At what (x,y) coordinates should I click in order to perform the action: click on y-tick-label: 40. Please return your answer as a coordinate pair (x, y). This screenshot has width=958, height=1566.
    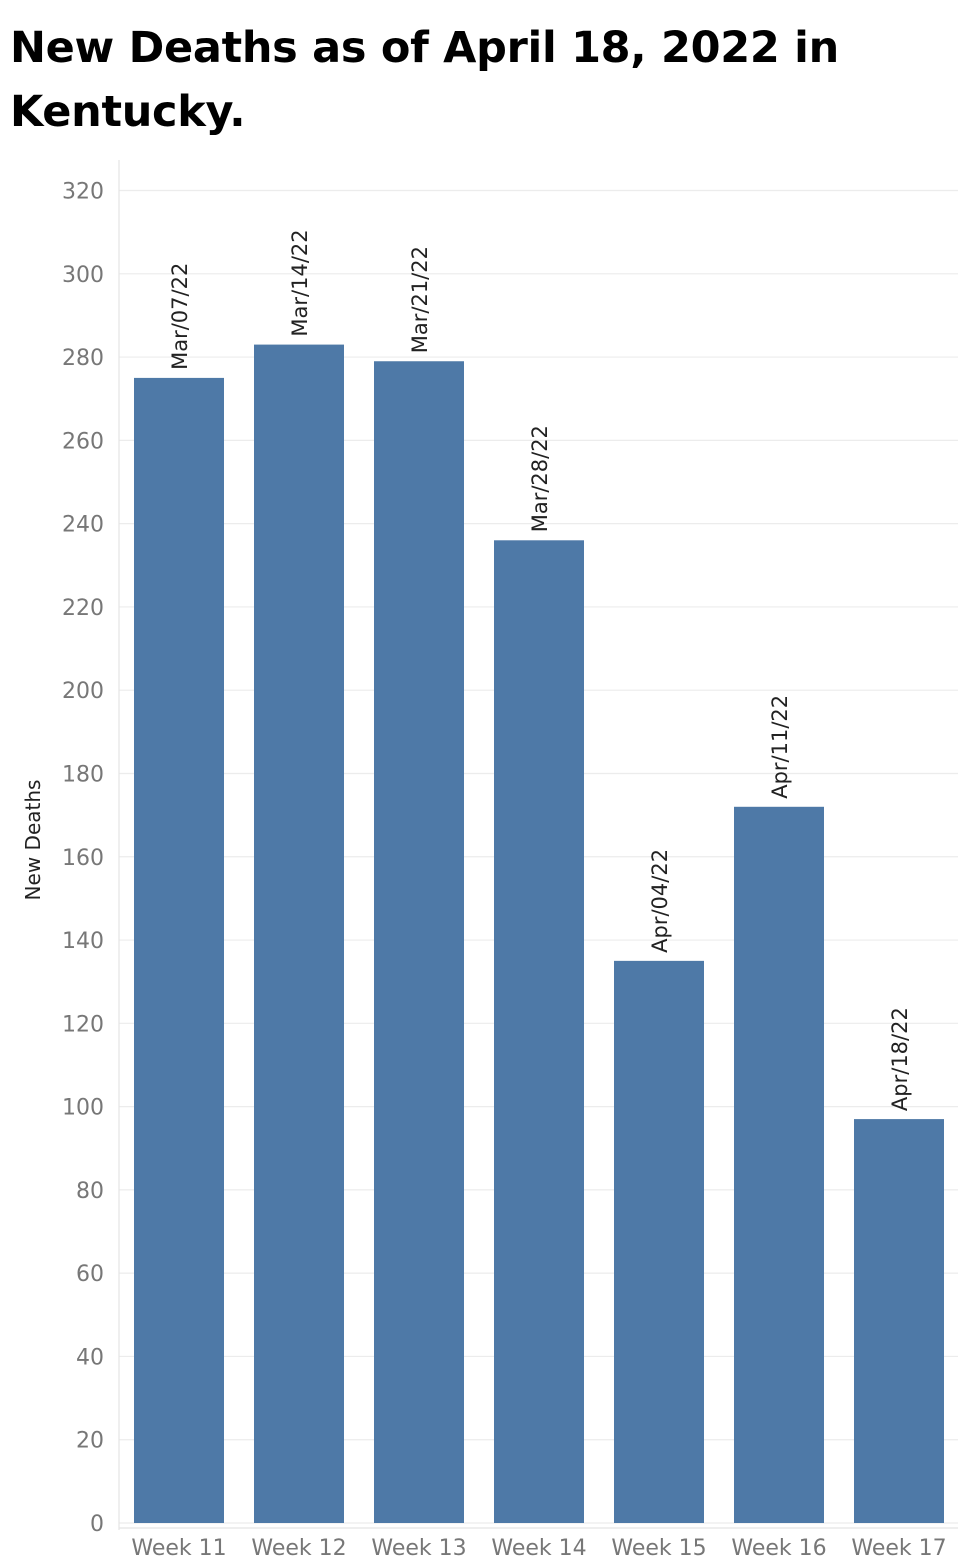
    Looking at the image, I should click on (90, 1357).